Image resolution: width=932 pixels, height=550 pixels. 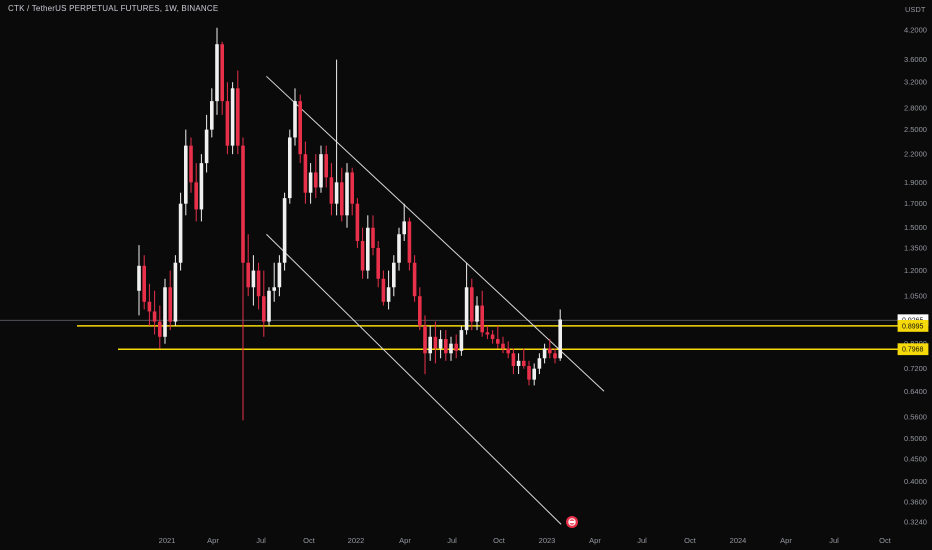 I want to click on event-marker-ring, so click(x=572, y=522).